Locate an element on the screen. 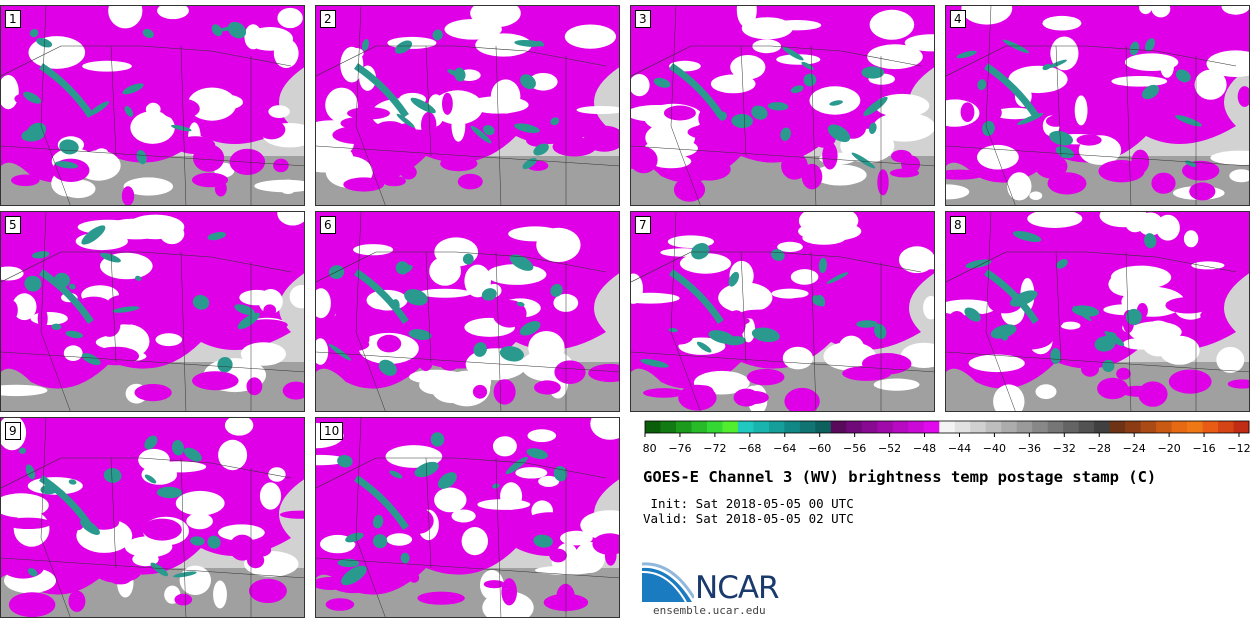 This screenshot has height=619, width=1260. map-panel-3: 3 is located at coordinates (782, 105).